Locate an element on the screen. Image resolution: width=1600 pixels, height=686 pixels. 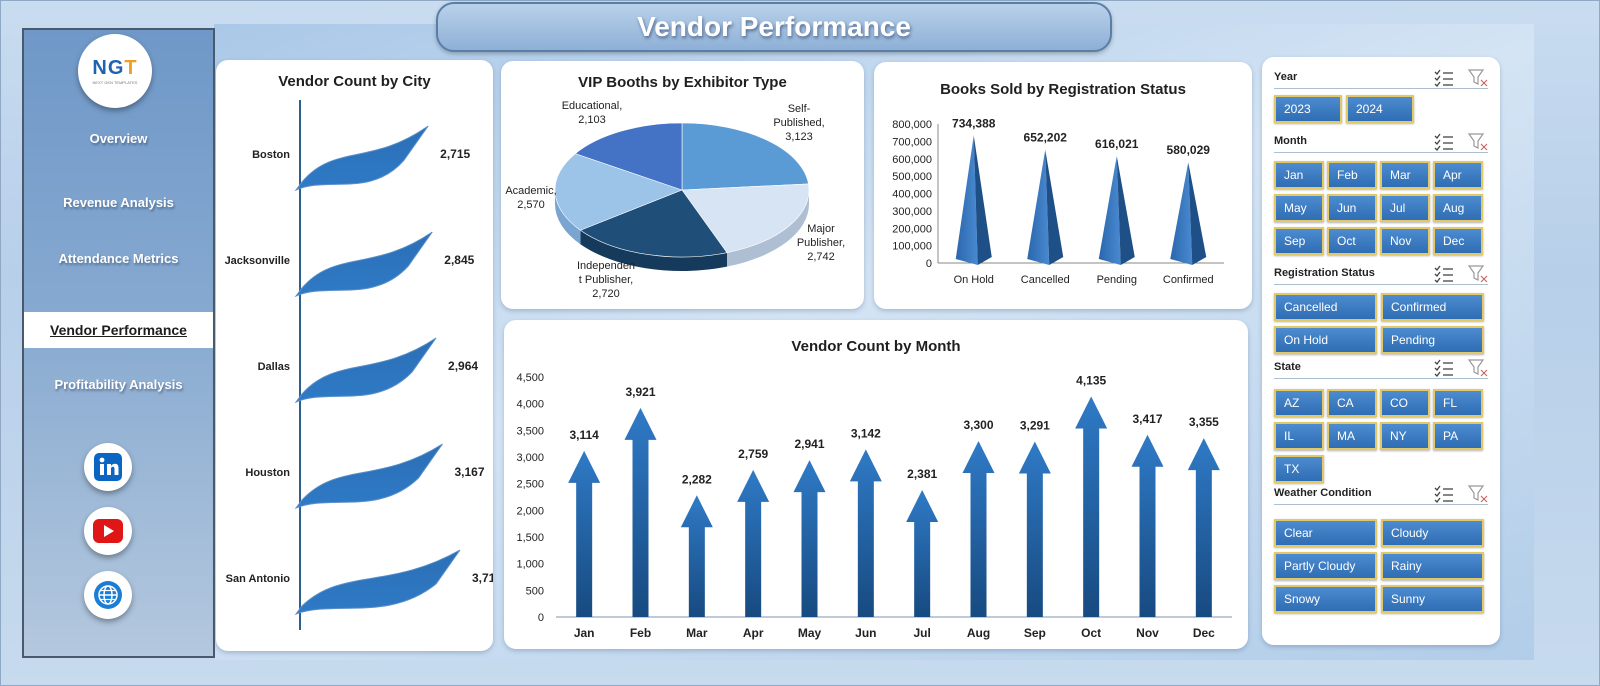
month-bar-dec is located at coordinates (1203, 527).